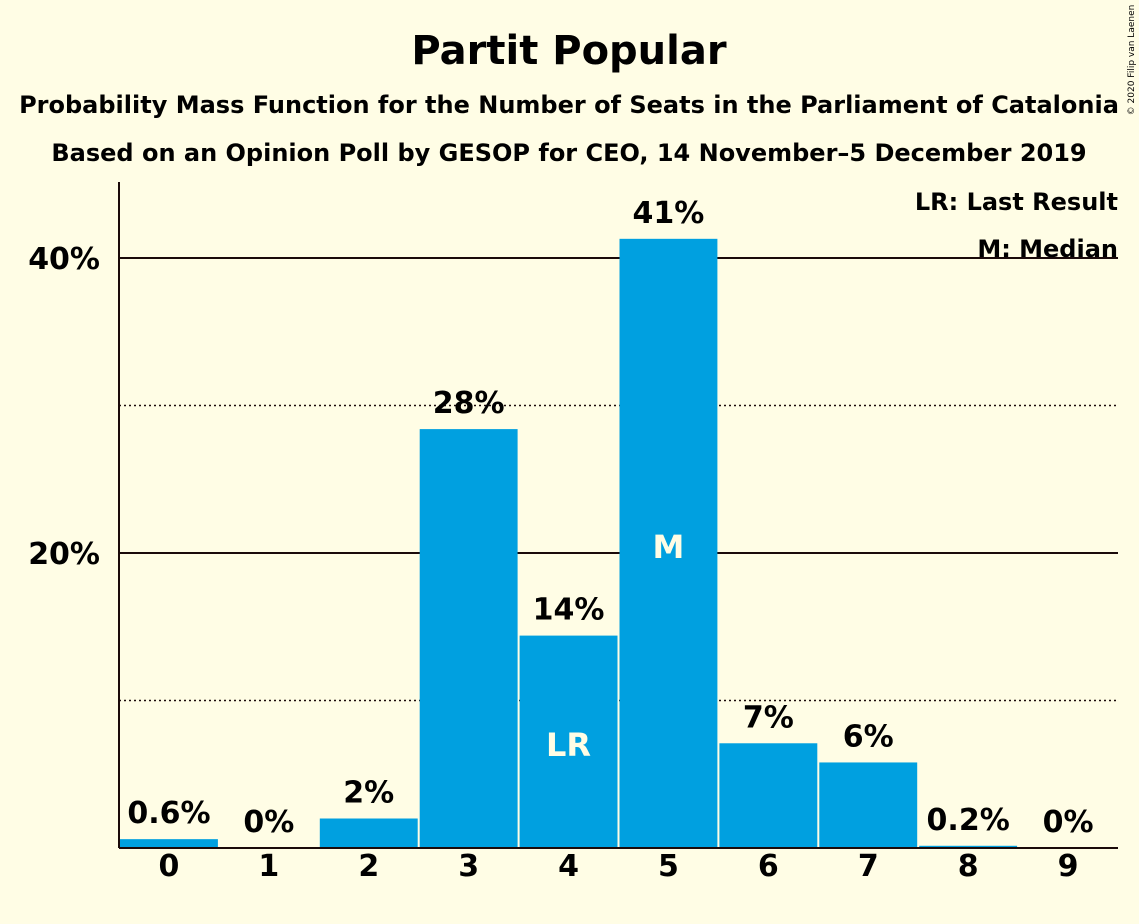 This screenshot has height=924, width=1139. I want to click on legend-median: M: Median, so click(1047, 249).